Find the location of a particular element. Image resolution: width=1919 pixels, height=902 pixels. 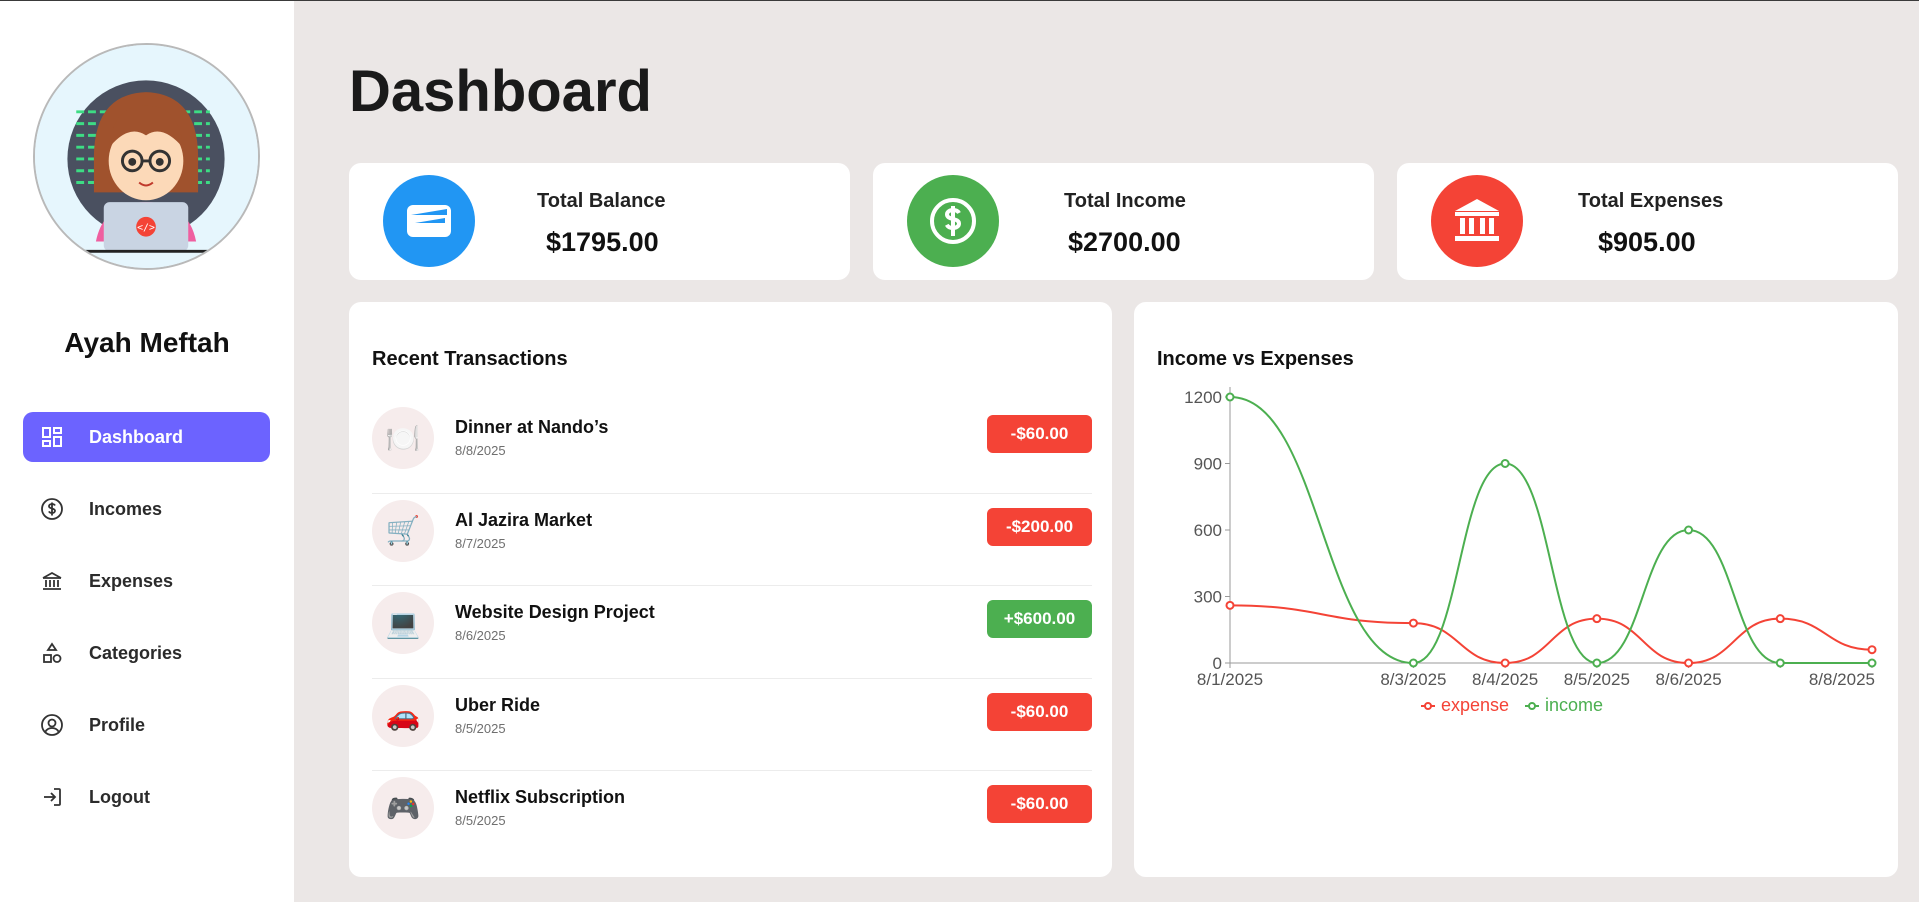

laptop-icon: 💻 is located at coordinates (403, 623).